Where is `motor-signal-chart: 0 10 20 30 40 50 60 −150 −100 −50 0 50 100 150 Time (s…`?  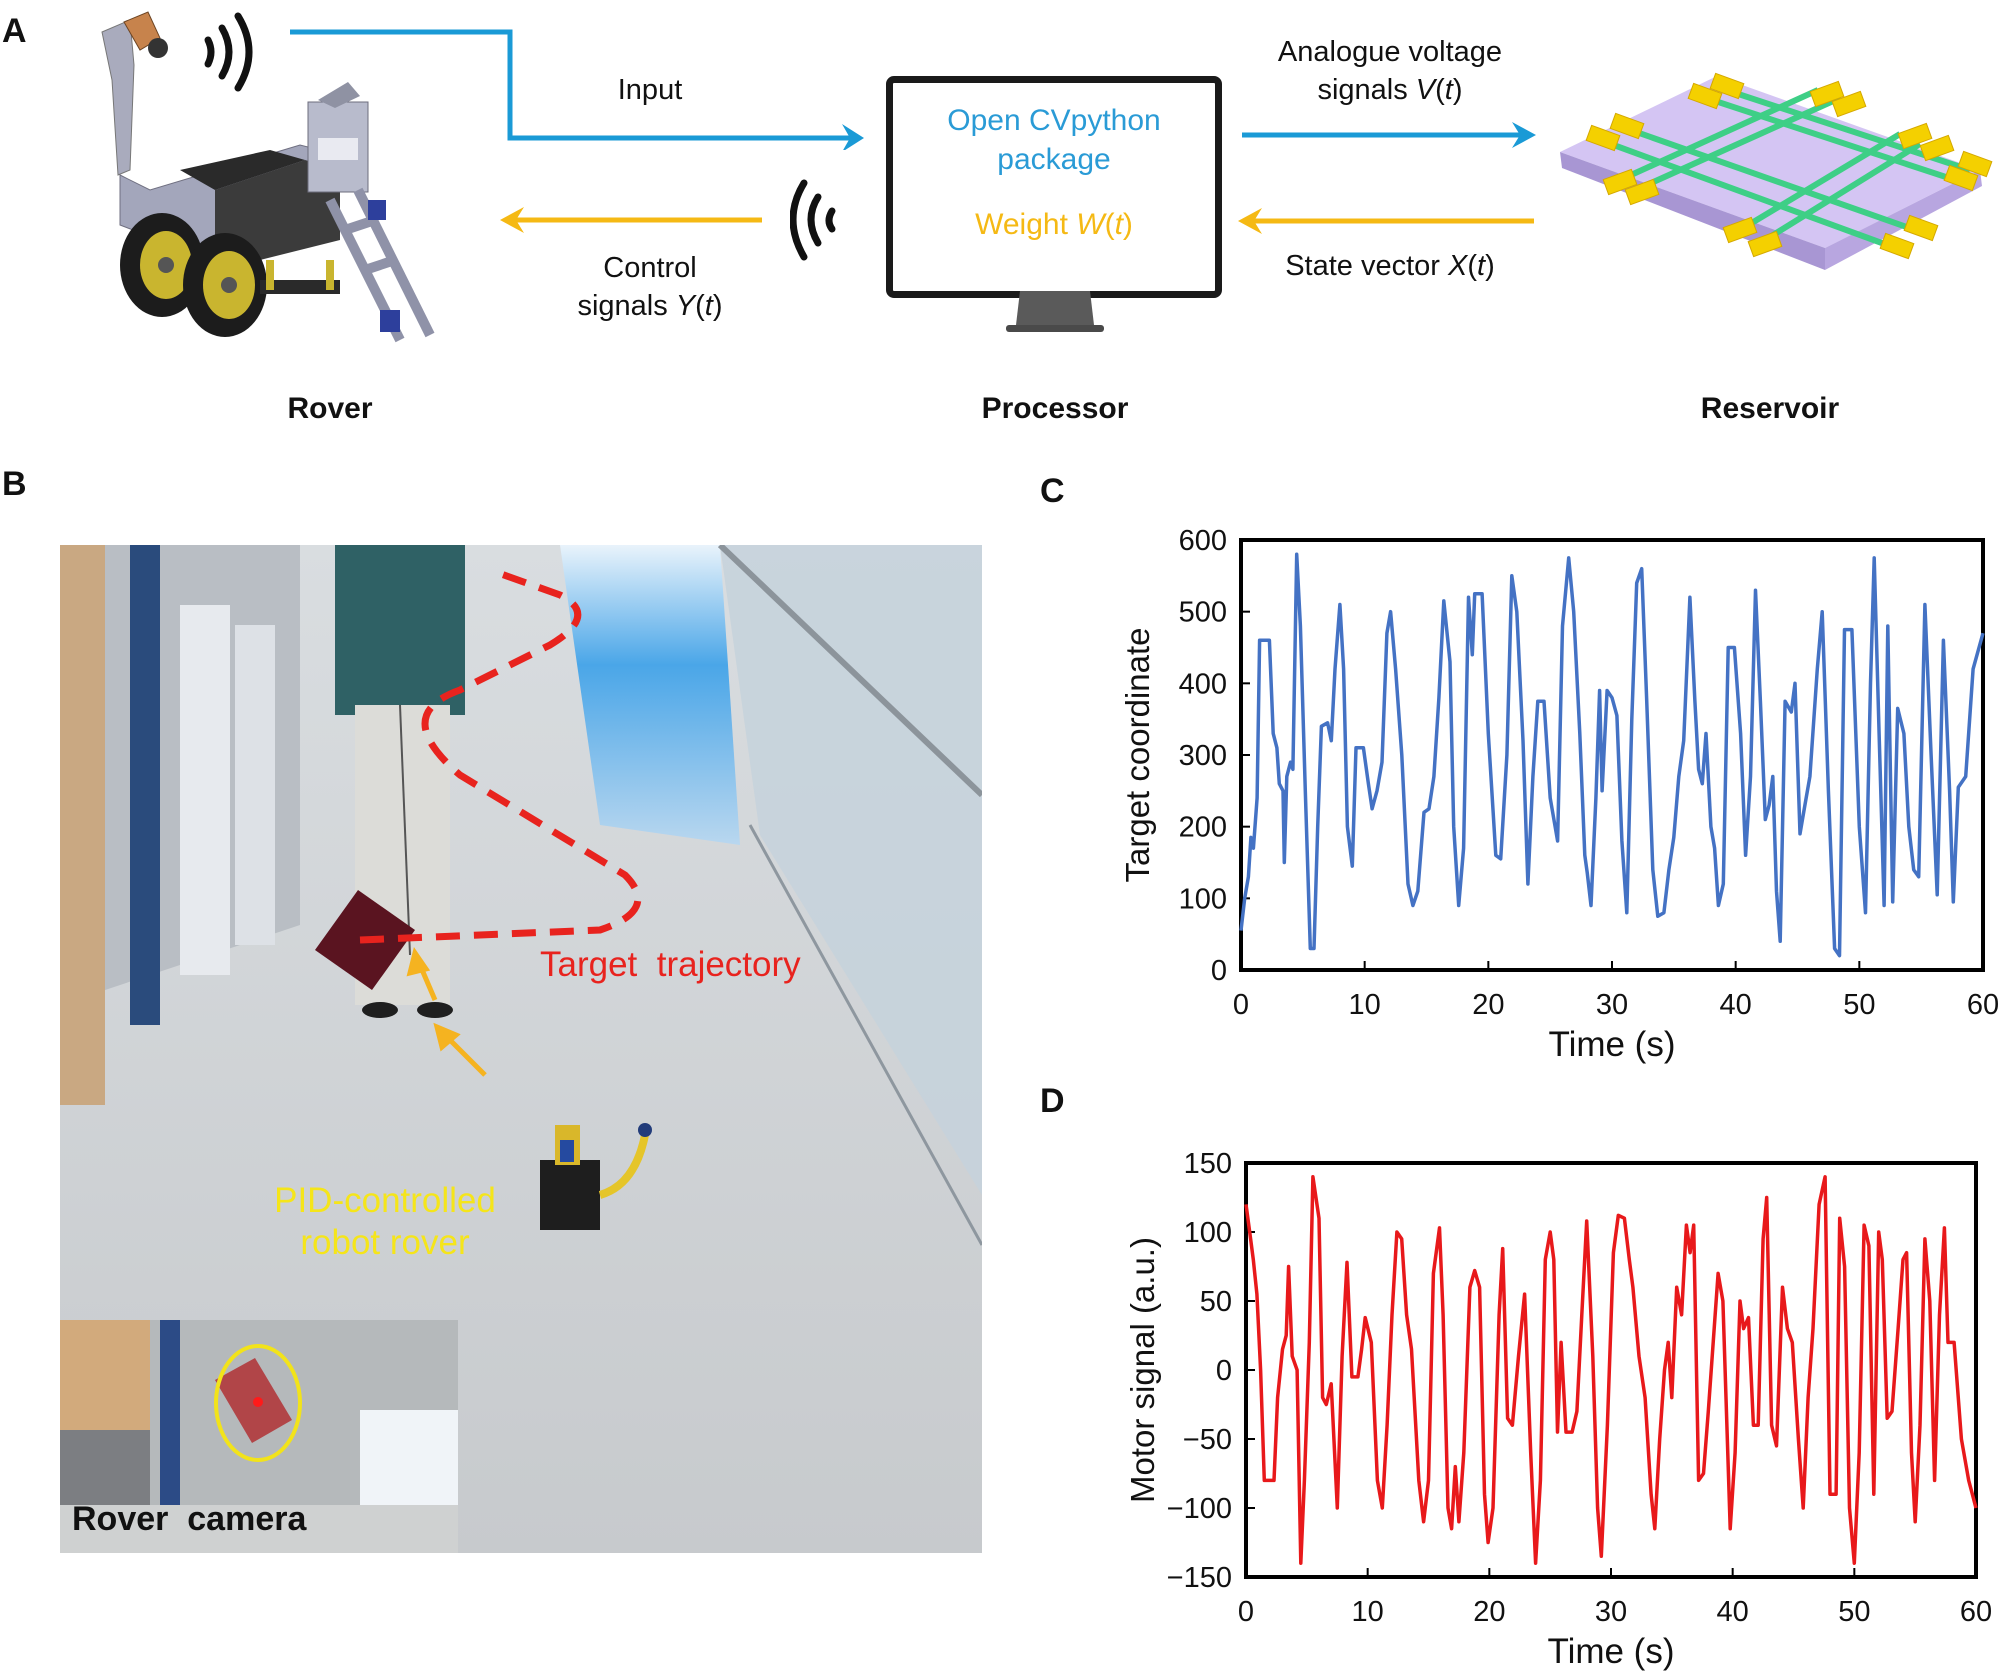 motor-signal-chart: 0 10 20 30 40 50 60 −150 −100 −50 0 50 100 150 Time (s… is located at coordinates (1558, 1409).